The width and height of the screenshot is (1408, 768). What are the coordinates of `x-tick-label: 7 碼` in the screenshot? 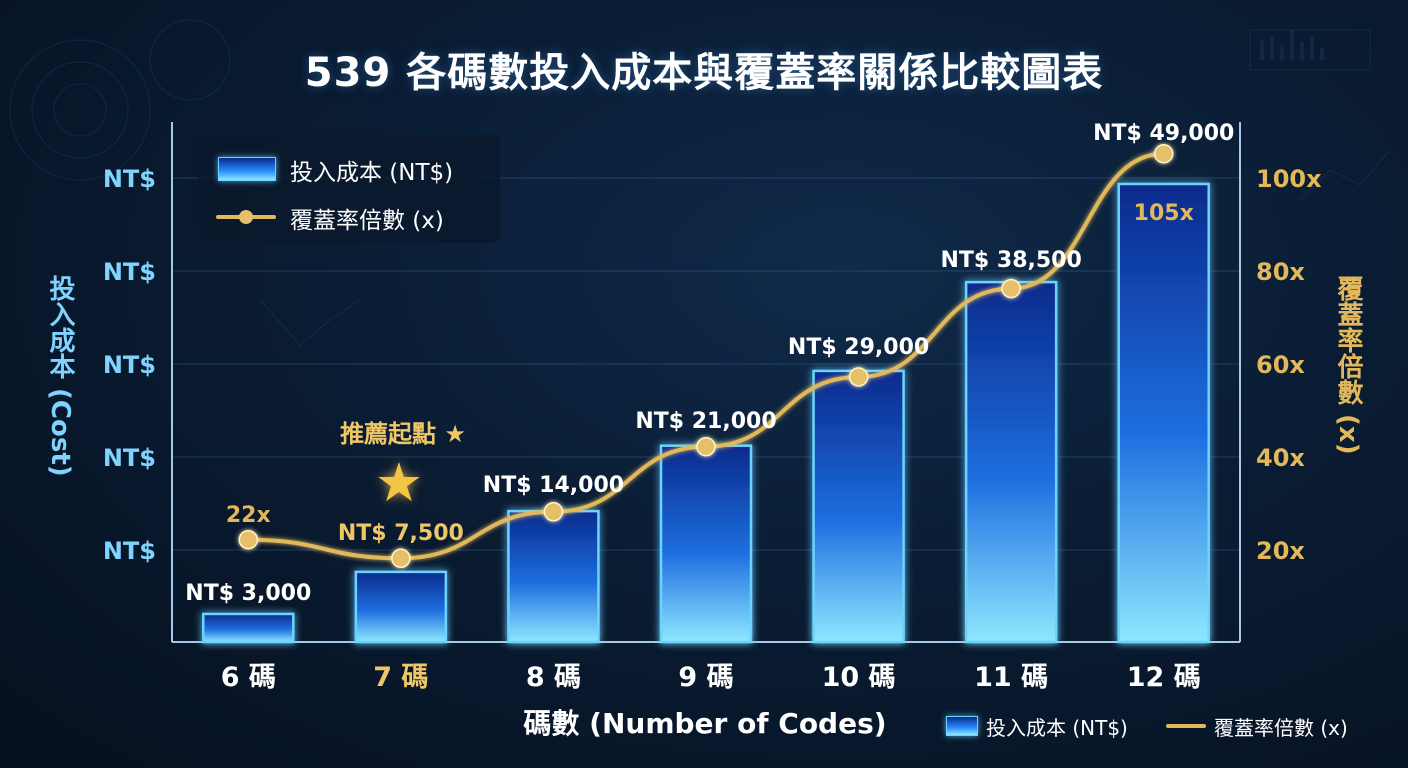 It's located at (400, 677).